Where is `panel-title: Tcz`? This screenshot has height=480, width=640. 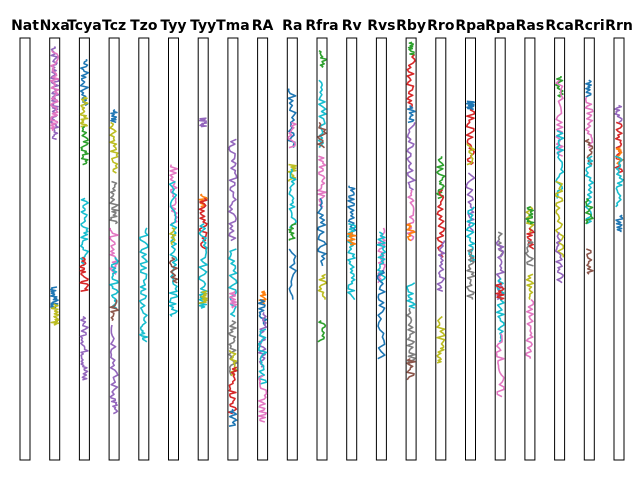 panel-title: Tcz is located at coordinates (114, 26).